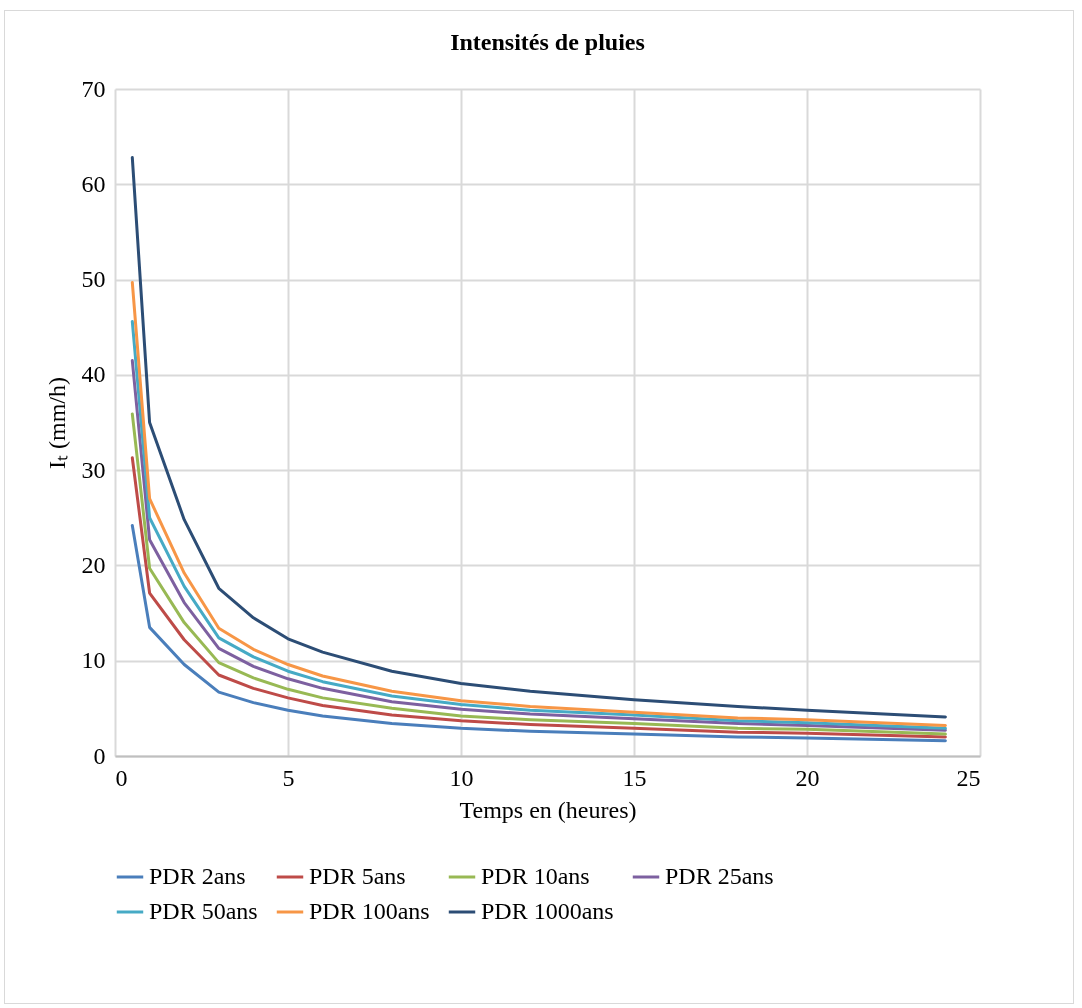 Image resolution: width=1082 pixels, height=1008 pixels. What do you see at coordinates (121, 777) in the screenshot?
I see `x-tick-label: 0` at bounding box center [121, 777].